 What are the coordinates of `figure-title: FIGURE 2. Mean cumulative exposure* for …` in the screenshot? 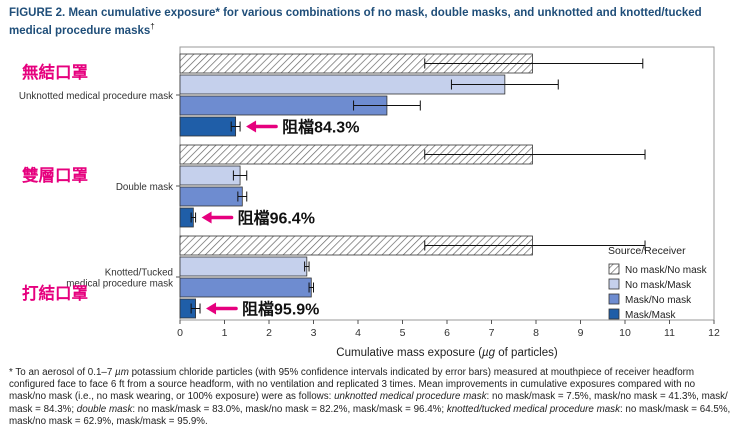 It's located at (370, 22).